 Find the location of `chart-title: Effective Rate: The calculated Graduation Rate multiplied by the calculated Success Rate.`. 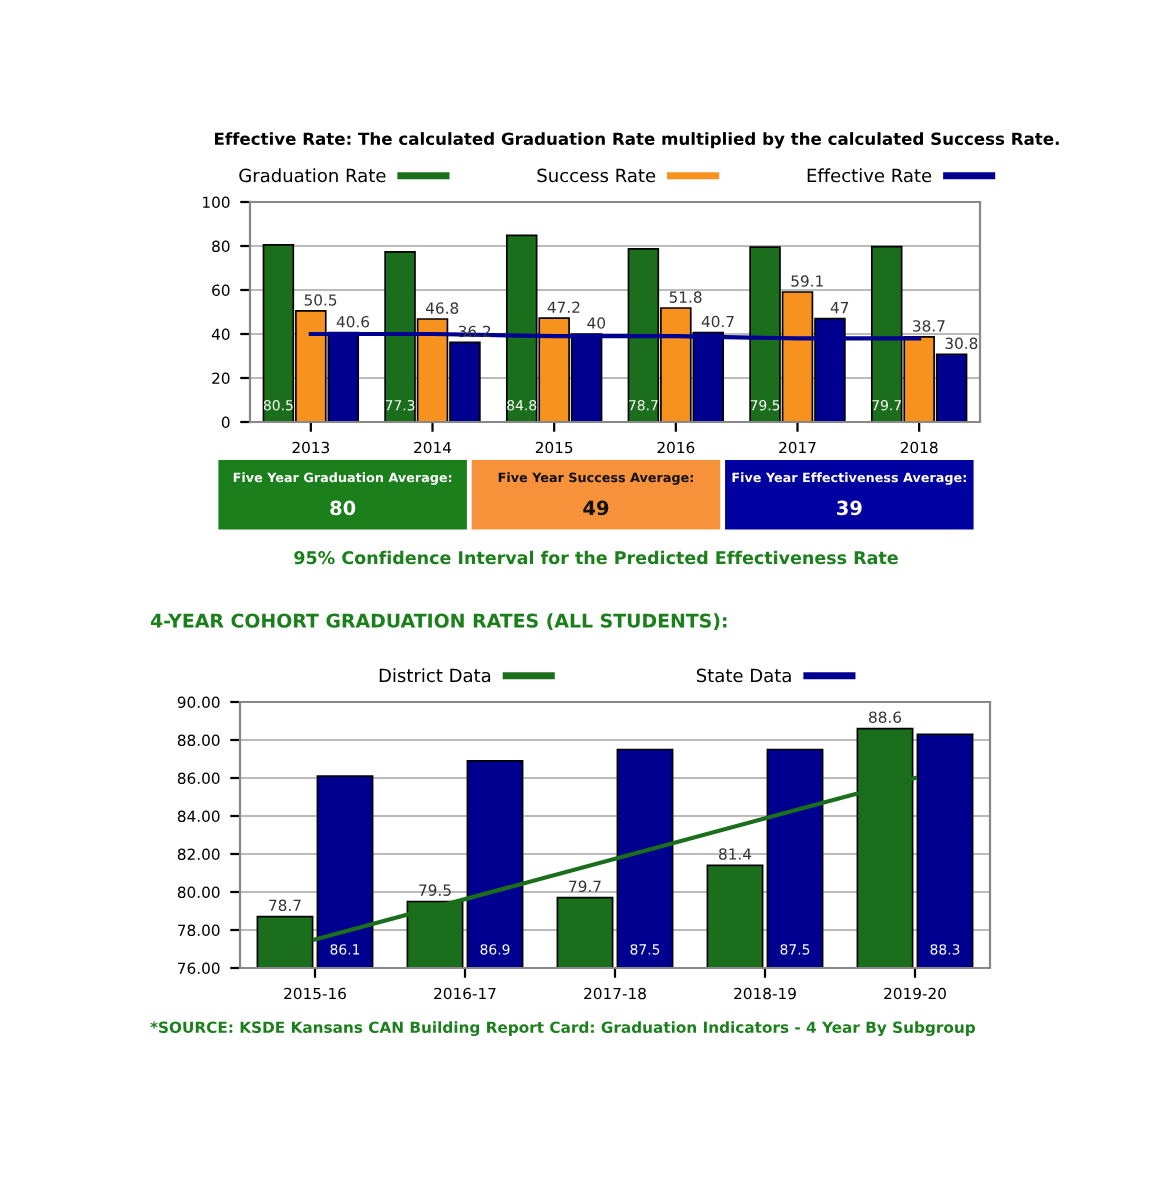

chart-title: Effective Rate: The calculated Graduation Rate multiplied by the calculated Success Rate. is located at coordinates (637, 140).